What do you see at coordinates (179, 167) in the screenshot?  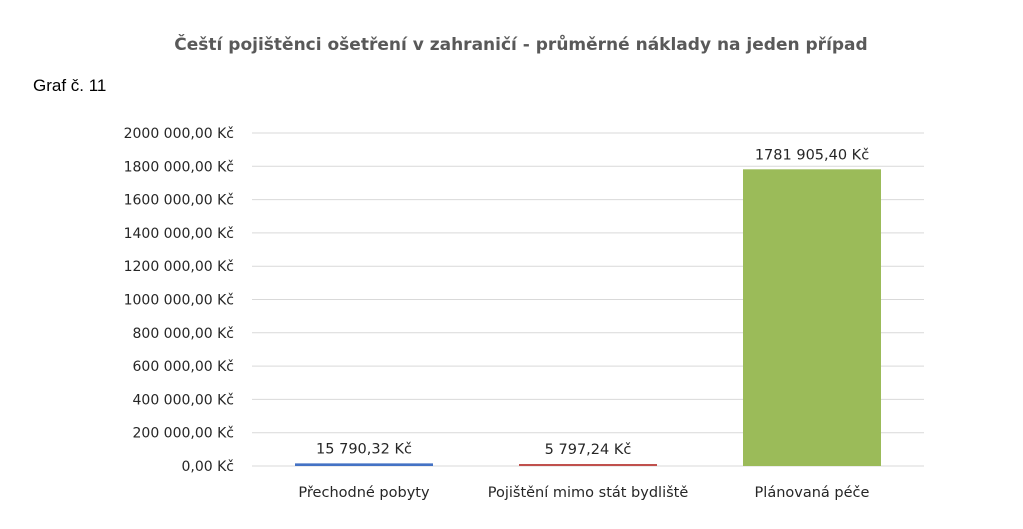 I see `y-tick-label: 1800 000,00 Kč` at bounding box center [179, 167].